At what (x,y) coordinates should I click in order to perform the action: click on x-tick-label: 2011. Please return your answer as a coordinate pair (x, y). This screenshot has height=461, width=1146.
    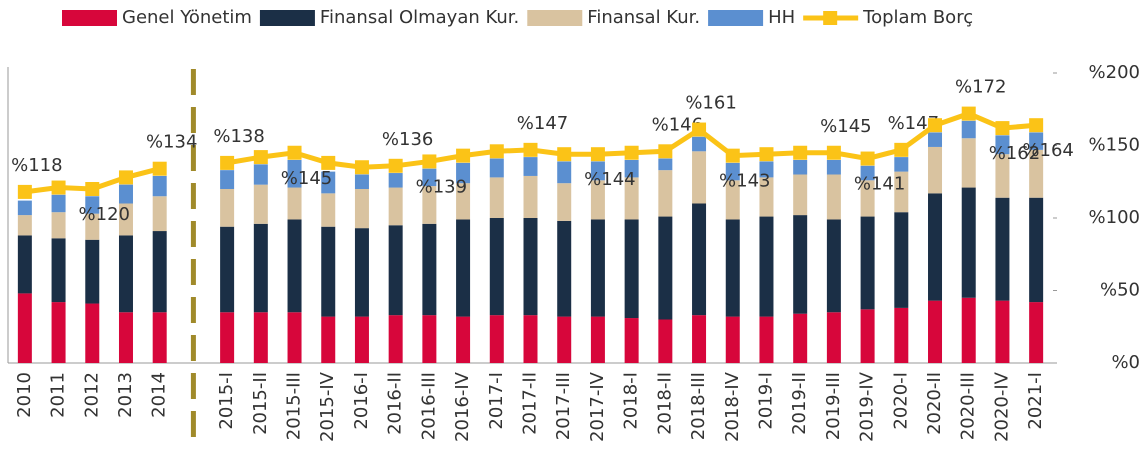
    Looking at the image, I should click on (58, 395).